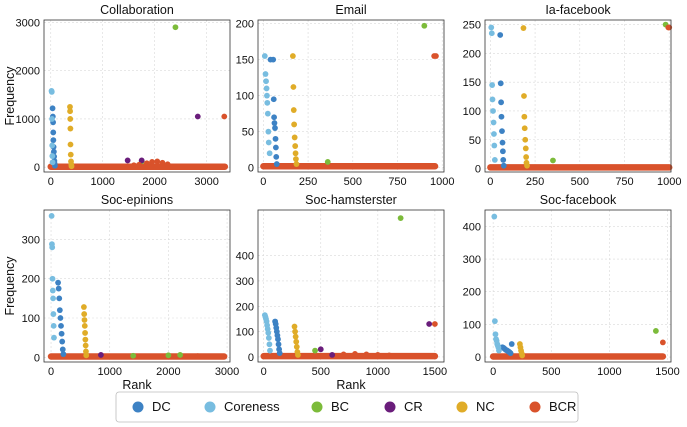  I want to click on panel-4-ytick-label: 100, so click(245, 333).